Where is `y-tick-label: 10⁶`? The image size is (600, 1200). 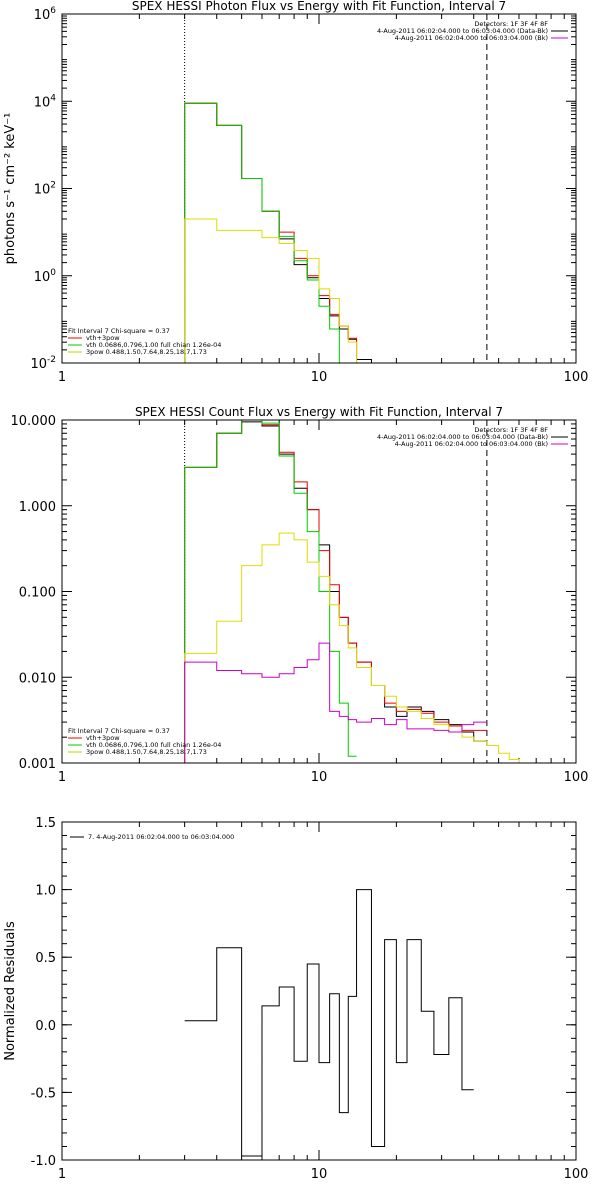
y-tick-label: 10⁶ is located at coordinates (45, 14).